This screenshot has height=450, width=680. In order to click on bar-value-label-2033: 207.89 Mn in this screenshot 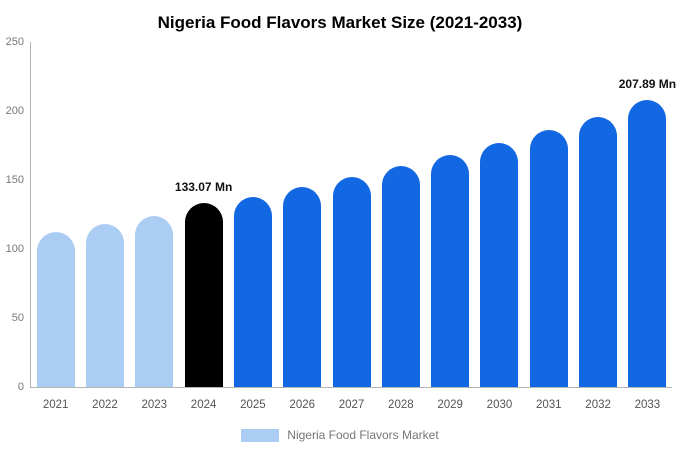, I will do `click(647, 84)`.